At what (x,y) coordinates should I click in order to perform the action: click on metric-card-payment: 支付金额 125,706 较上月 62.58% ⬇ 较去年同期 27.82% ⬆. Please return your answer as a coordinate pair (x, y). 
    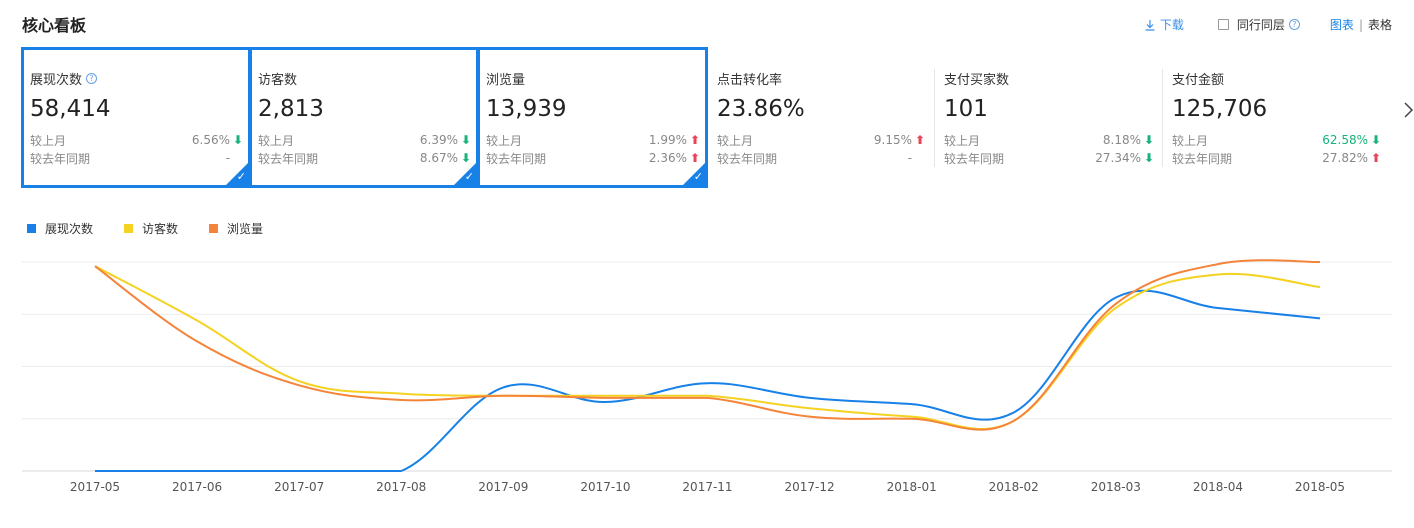
    Looking at the image, I should click on (1276, 117).